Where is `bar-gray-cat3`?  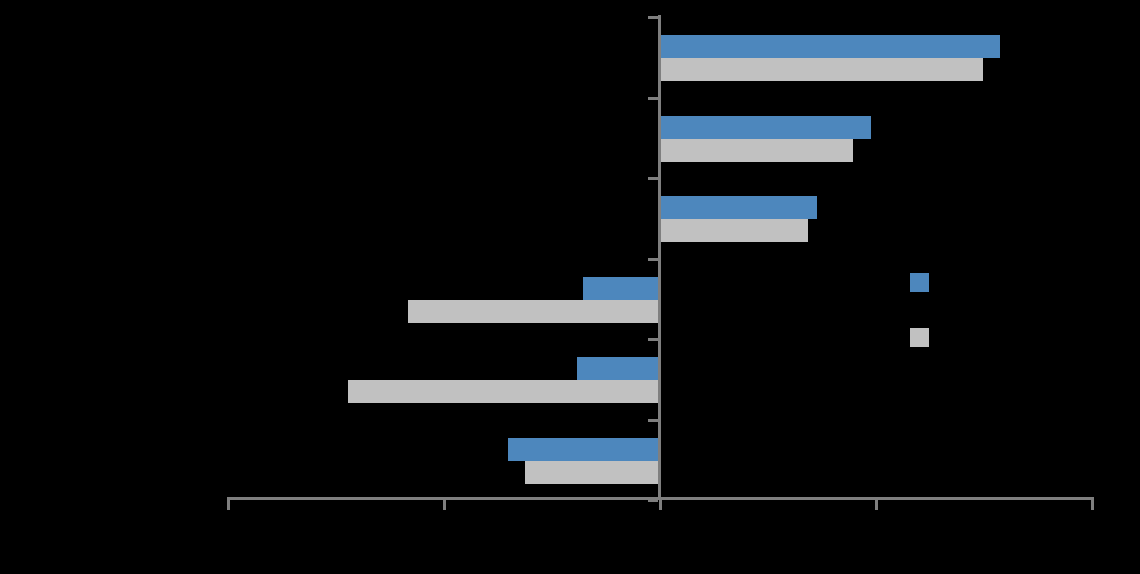 bar-gray-cat3 is located at coordinates (733, 230).